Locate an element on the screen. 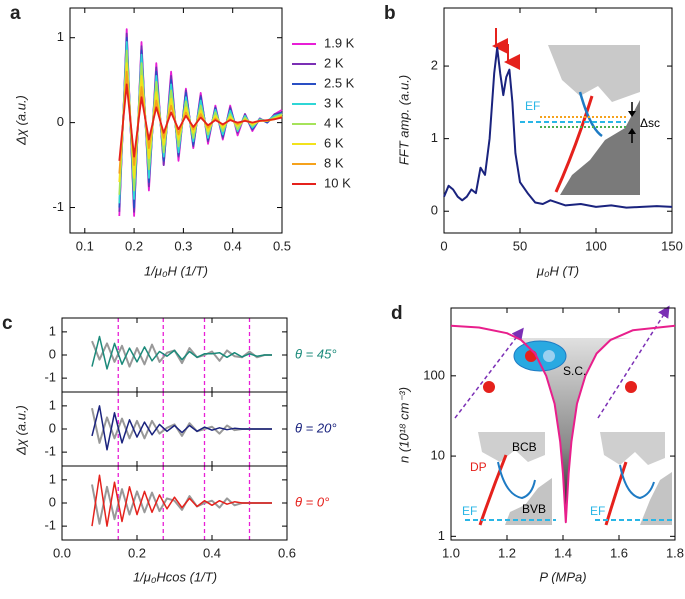 Image resolution: width=685 pixels, height=599 pixels. x-tick-label: 50 is located at coordinates (520, 245).